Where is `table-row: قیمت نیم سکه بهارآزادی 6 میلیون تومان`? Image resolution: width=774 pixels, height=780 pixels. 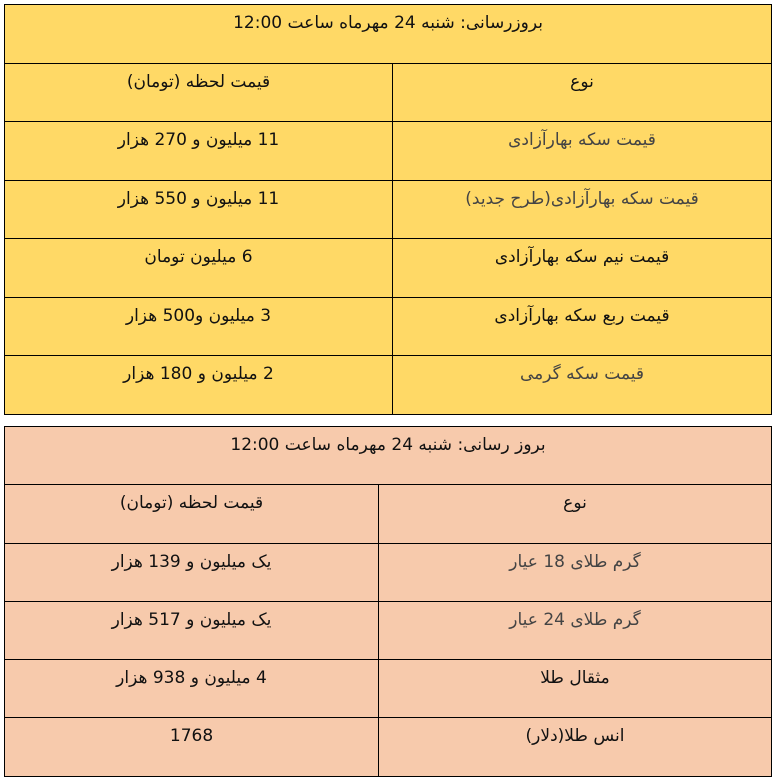 table-row: قیمت نیم سکه بهارآزادی 6 میلیون تومان is located at coordinates (388, 268).